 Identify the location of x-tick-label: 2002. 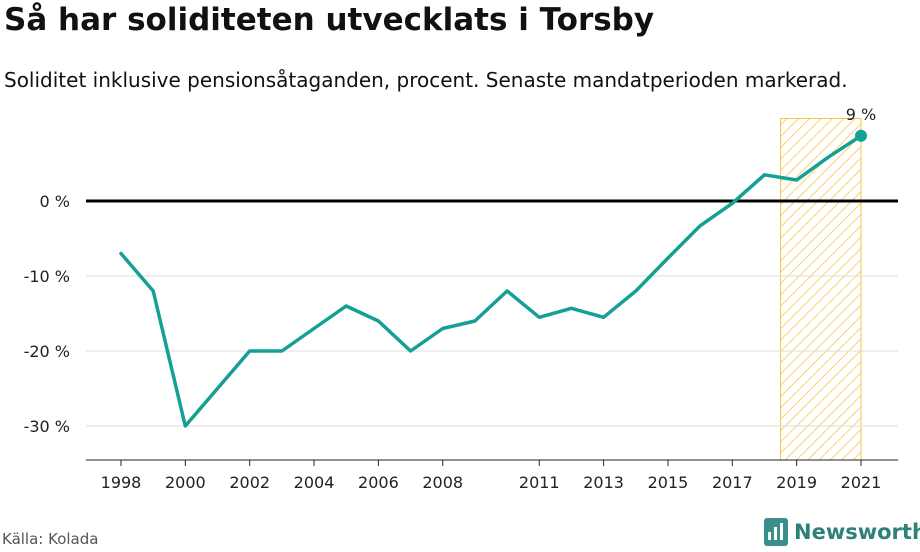
(249, 482).